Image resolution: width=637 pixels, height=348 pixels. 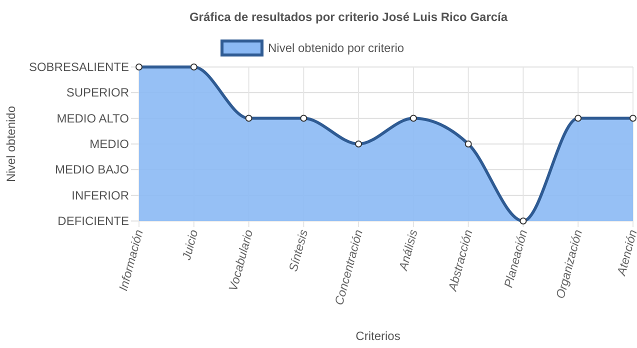 What do you see at coordinates (78, 67) in the screenshot?
I see `category-label: SOBRESALIENTE` at bounding box center [78, 67].